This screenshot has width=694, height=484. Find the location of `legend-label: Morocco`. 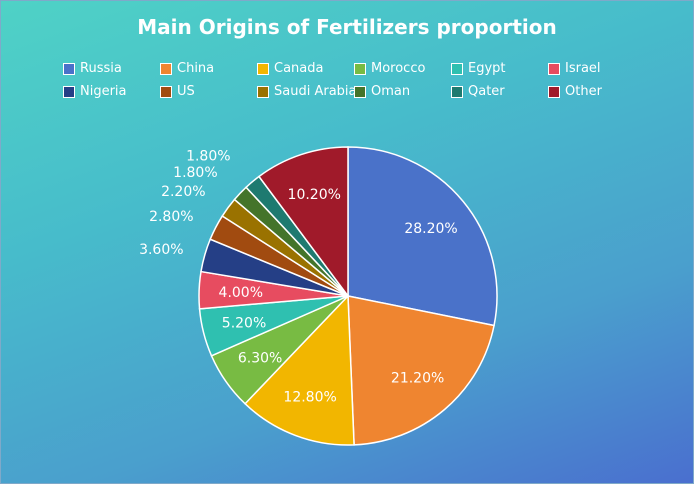

legend-label: Morocco is located at coordinates (398, 68).